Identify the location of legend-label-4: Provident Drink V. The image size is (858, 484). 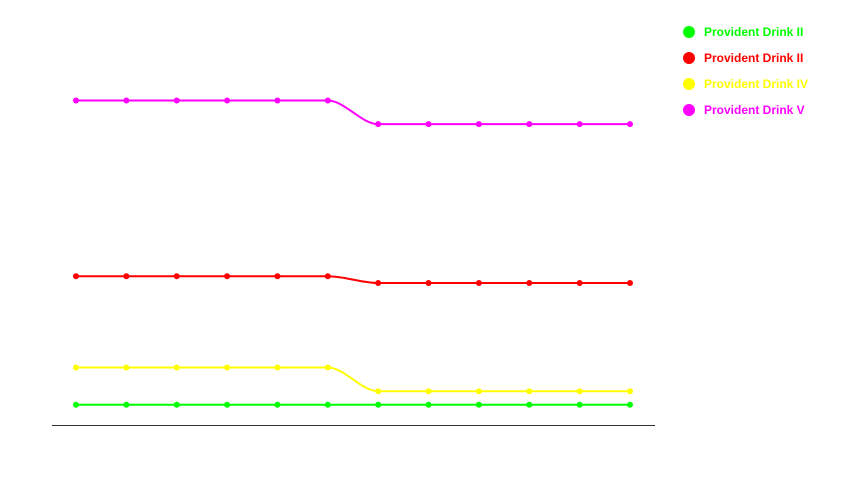
(754, 110).